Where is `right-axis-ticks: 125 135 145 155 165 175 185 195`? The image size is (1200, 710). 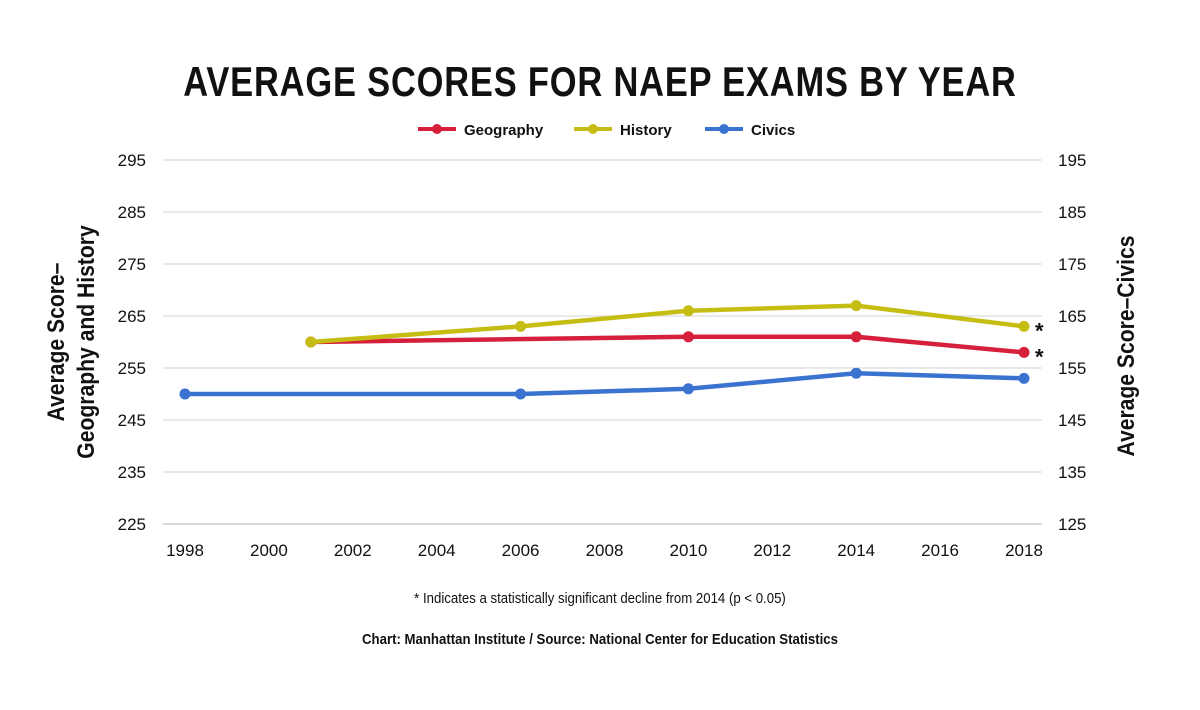
right-axis-ticks: 125 135 145 155 165 175 185 195 is located at coordinates (1072, 342).